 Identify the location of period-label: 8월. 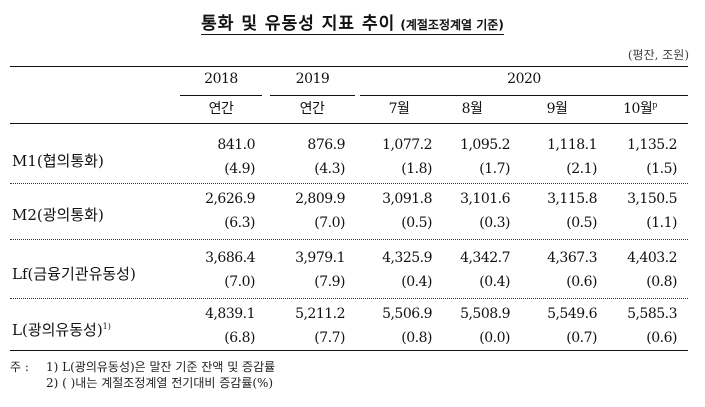
(472, 109).